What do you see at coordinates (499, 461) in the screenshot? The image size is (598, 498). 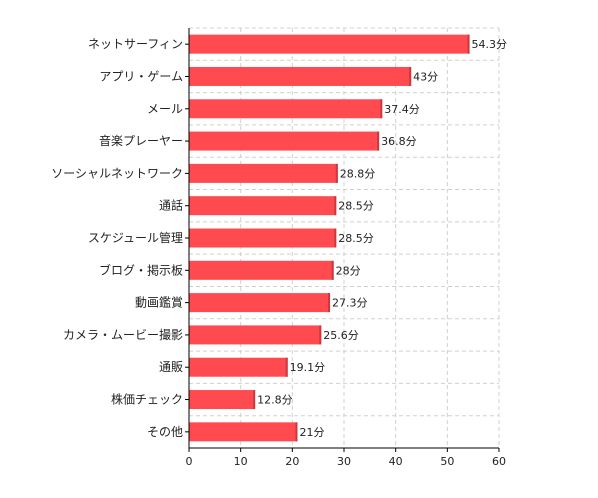 I see `x-tick-label: 60` at bounding box center [499, 461].